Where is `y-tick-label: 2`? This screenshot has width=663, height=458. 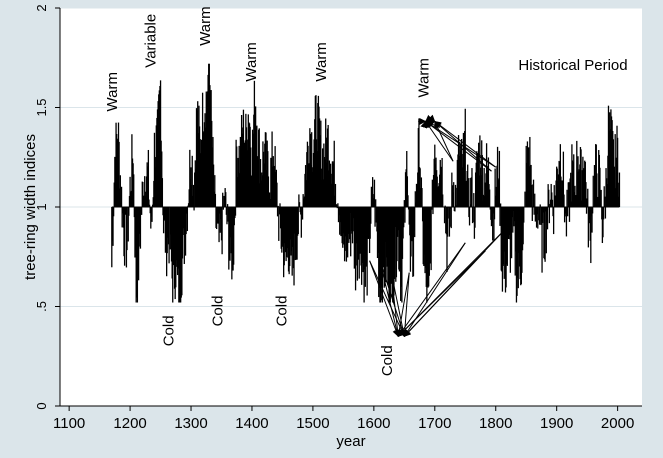
y-tick-label: 2 is located at coordinates (41, 7).